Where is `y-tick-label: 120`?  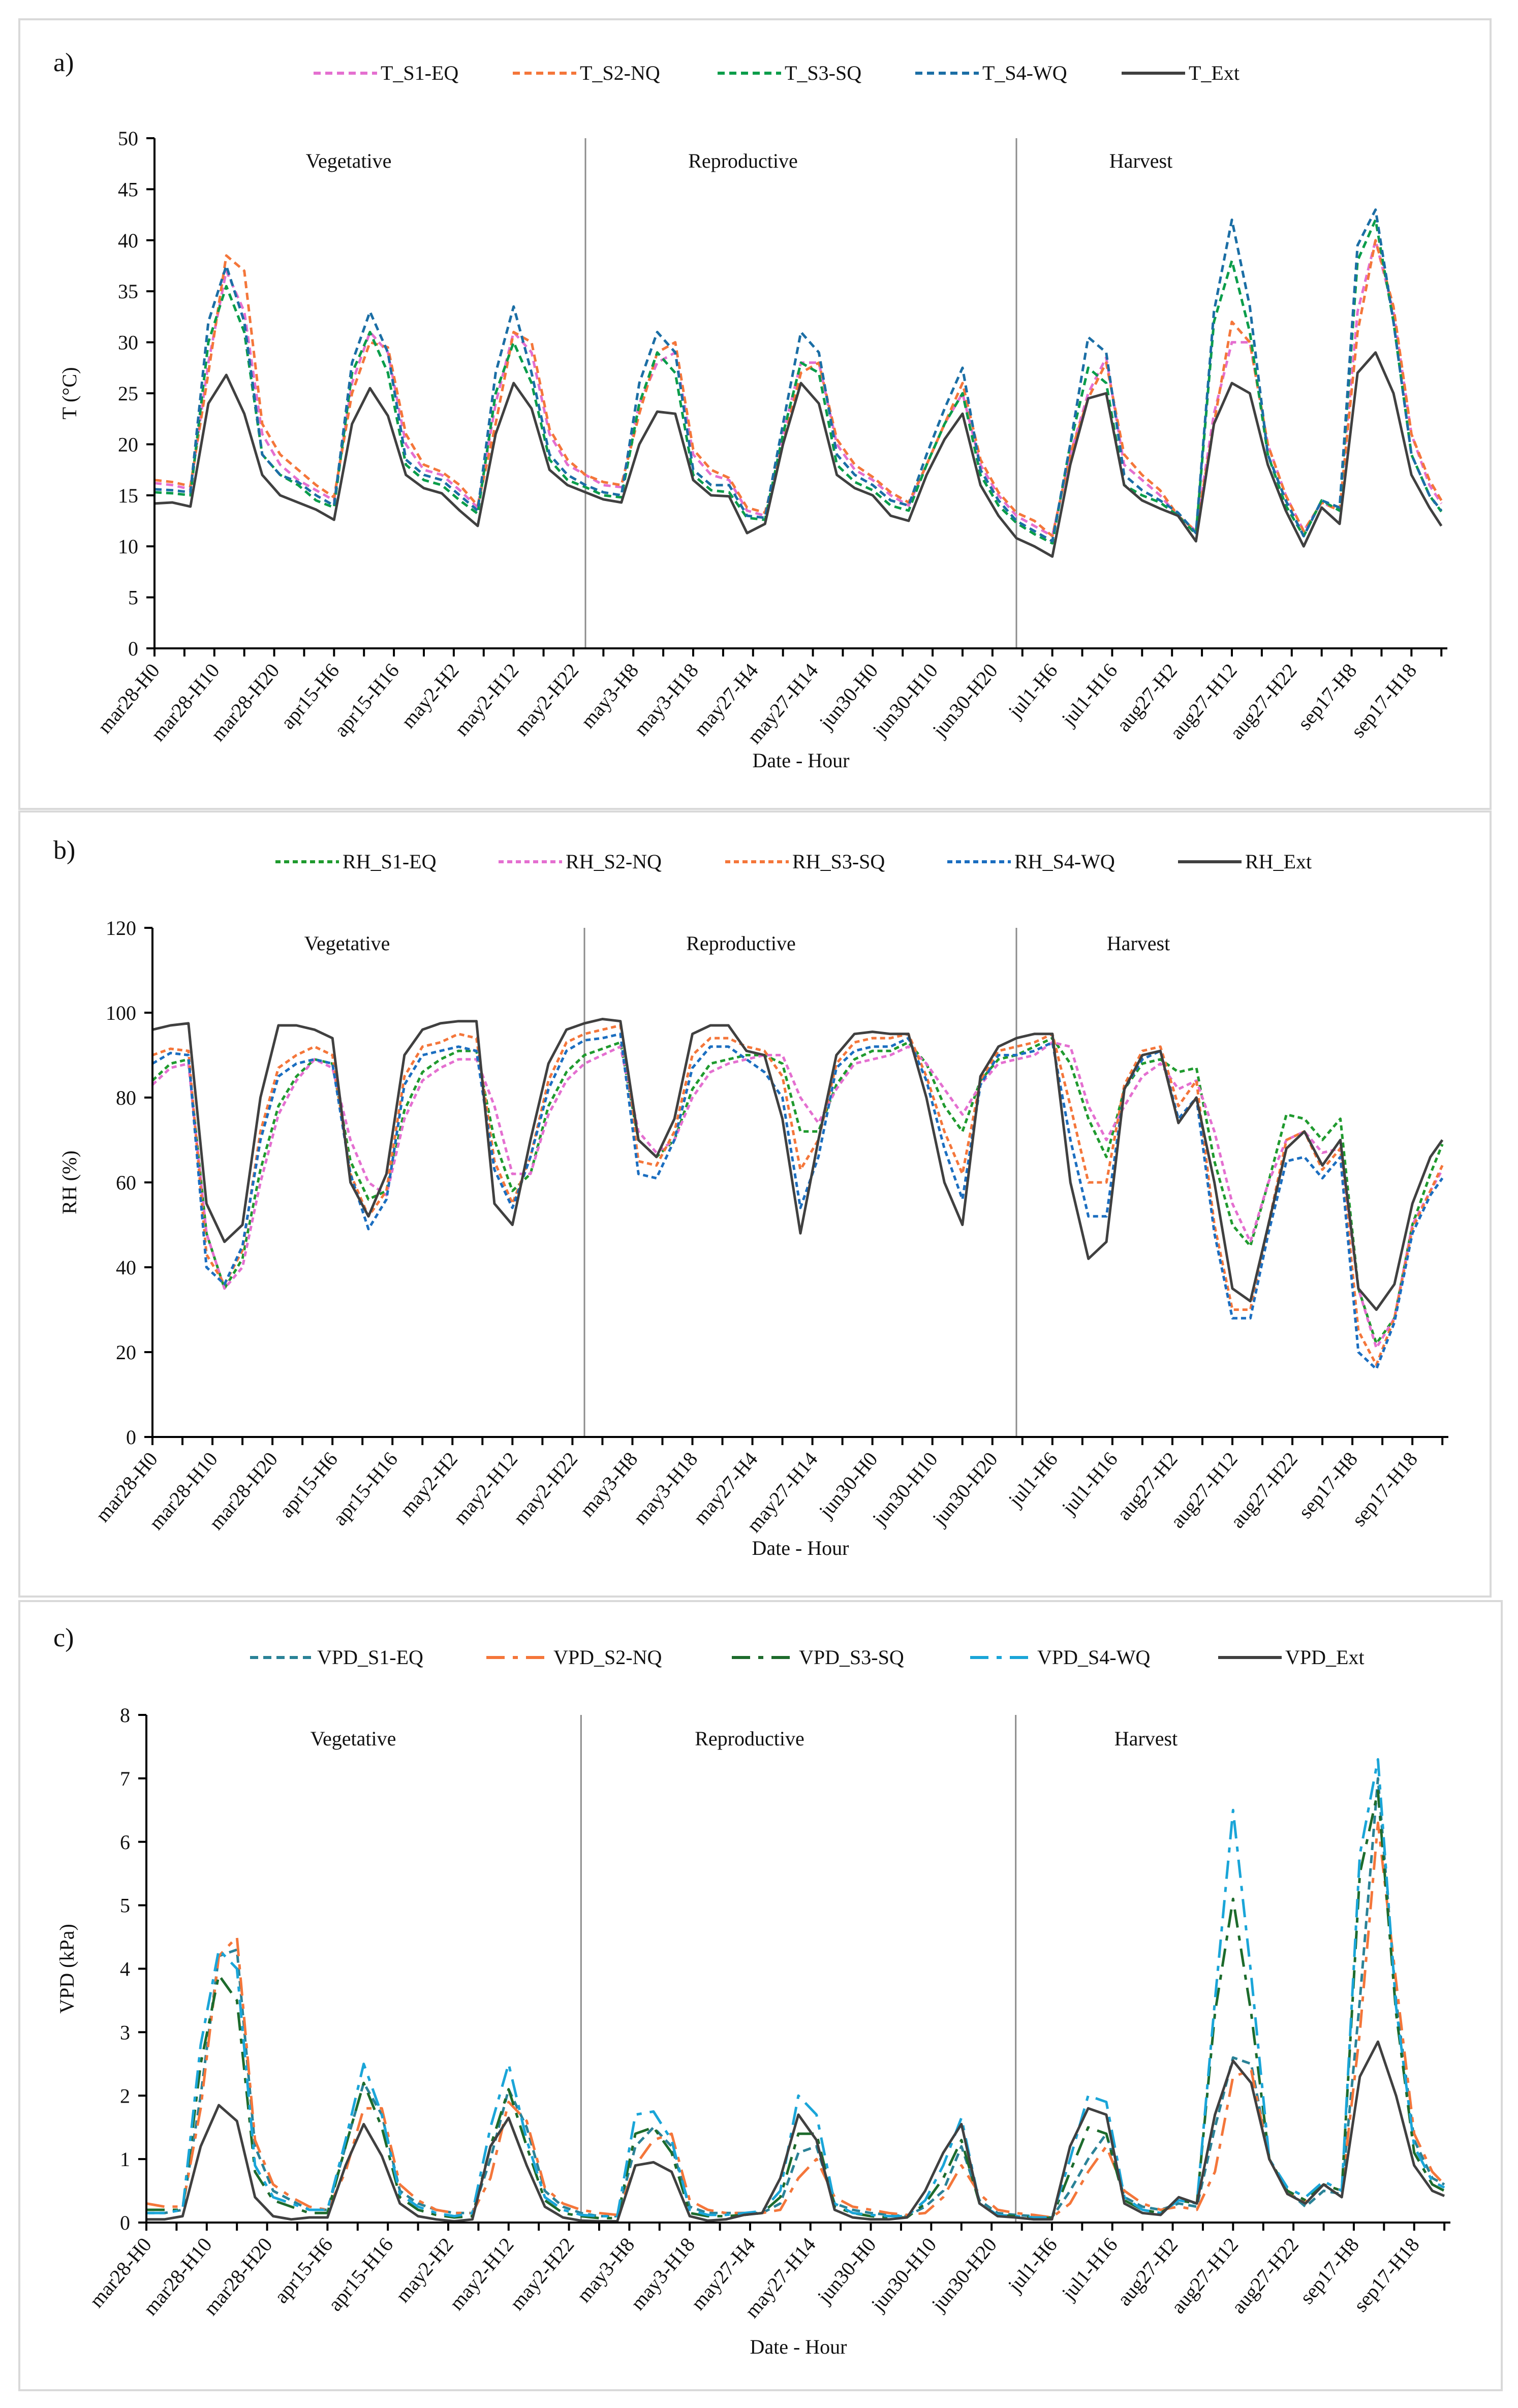 y-tick-label: 120 is located at coordinates (121, 928).